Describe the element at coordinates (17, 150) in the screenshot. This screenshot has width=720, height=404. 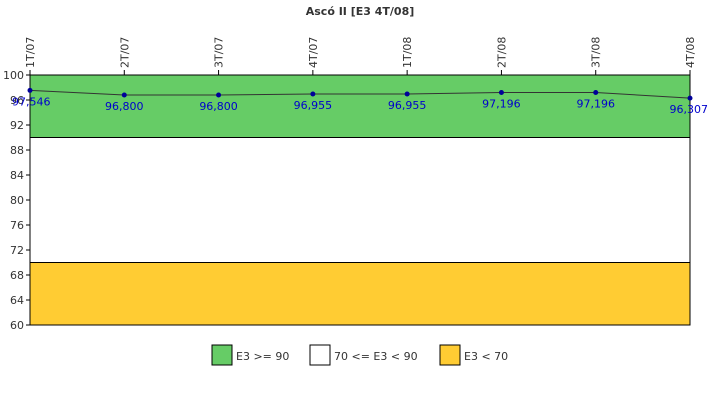
I see `y-tick-label: 88` at that location.